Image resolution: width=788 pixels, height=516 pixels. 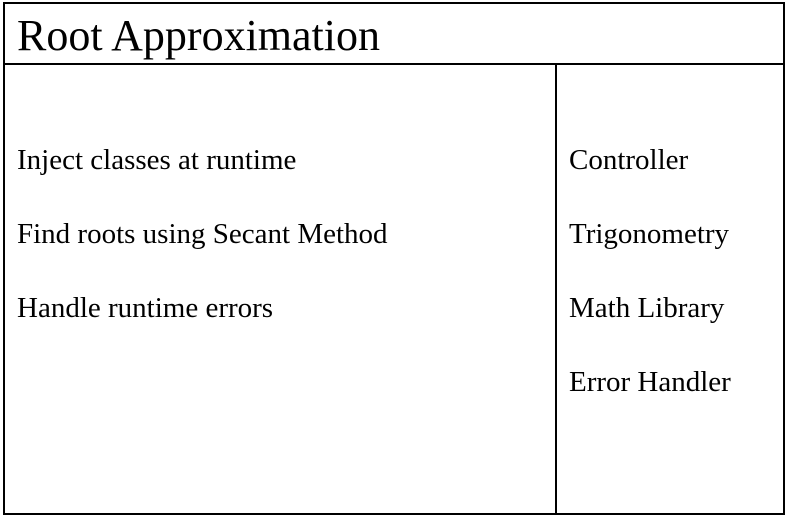 What do you see at coordinates (647, 308) in the screenshot?
I see `collaborator-item: Math Library` at bounding box center [647, 308].